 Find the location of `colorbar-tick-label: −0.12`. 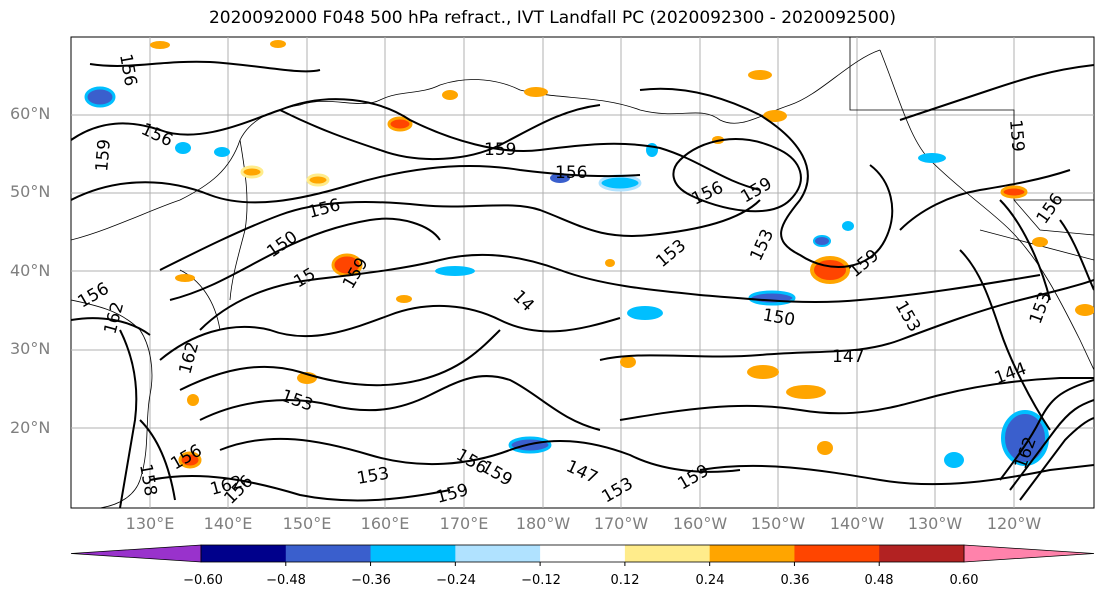

colorbar-tick-label: −0.12 is located at coordinates (541, 580).